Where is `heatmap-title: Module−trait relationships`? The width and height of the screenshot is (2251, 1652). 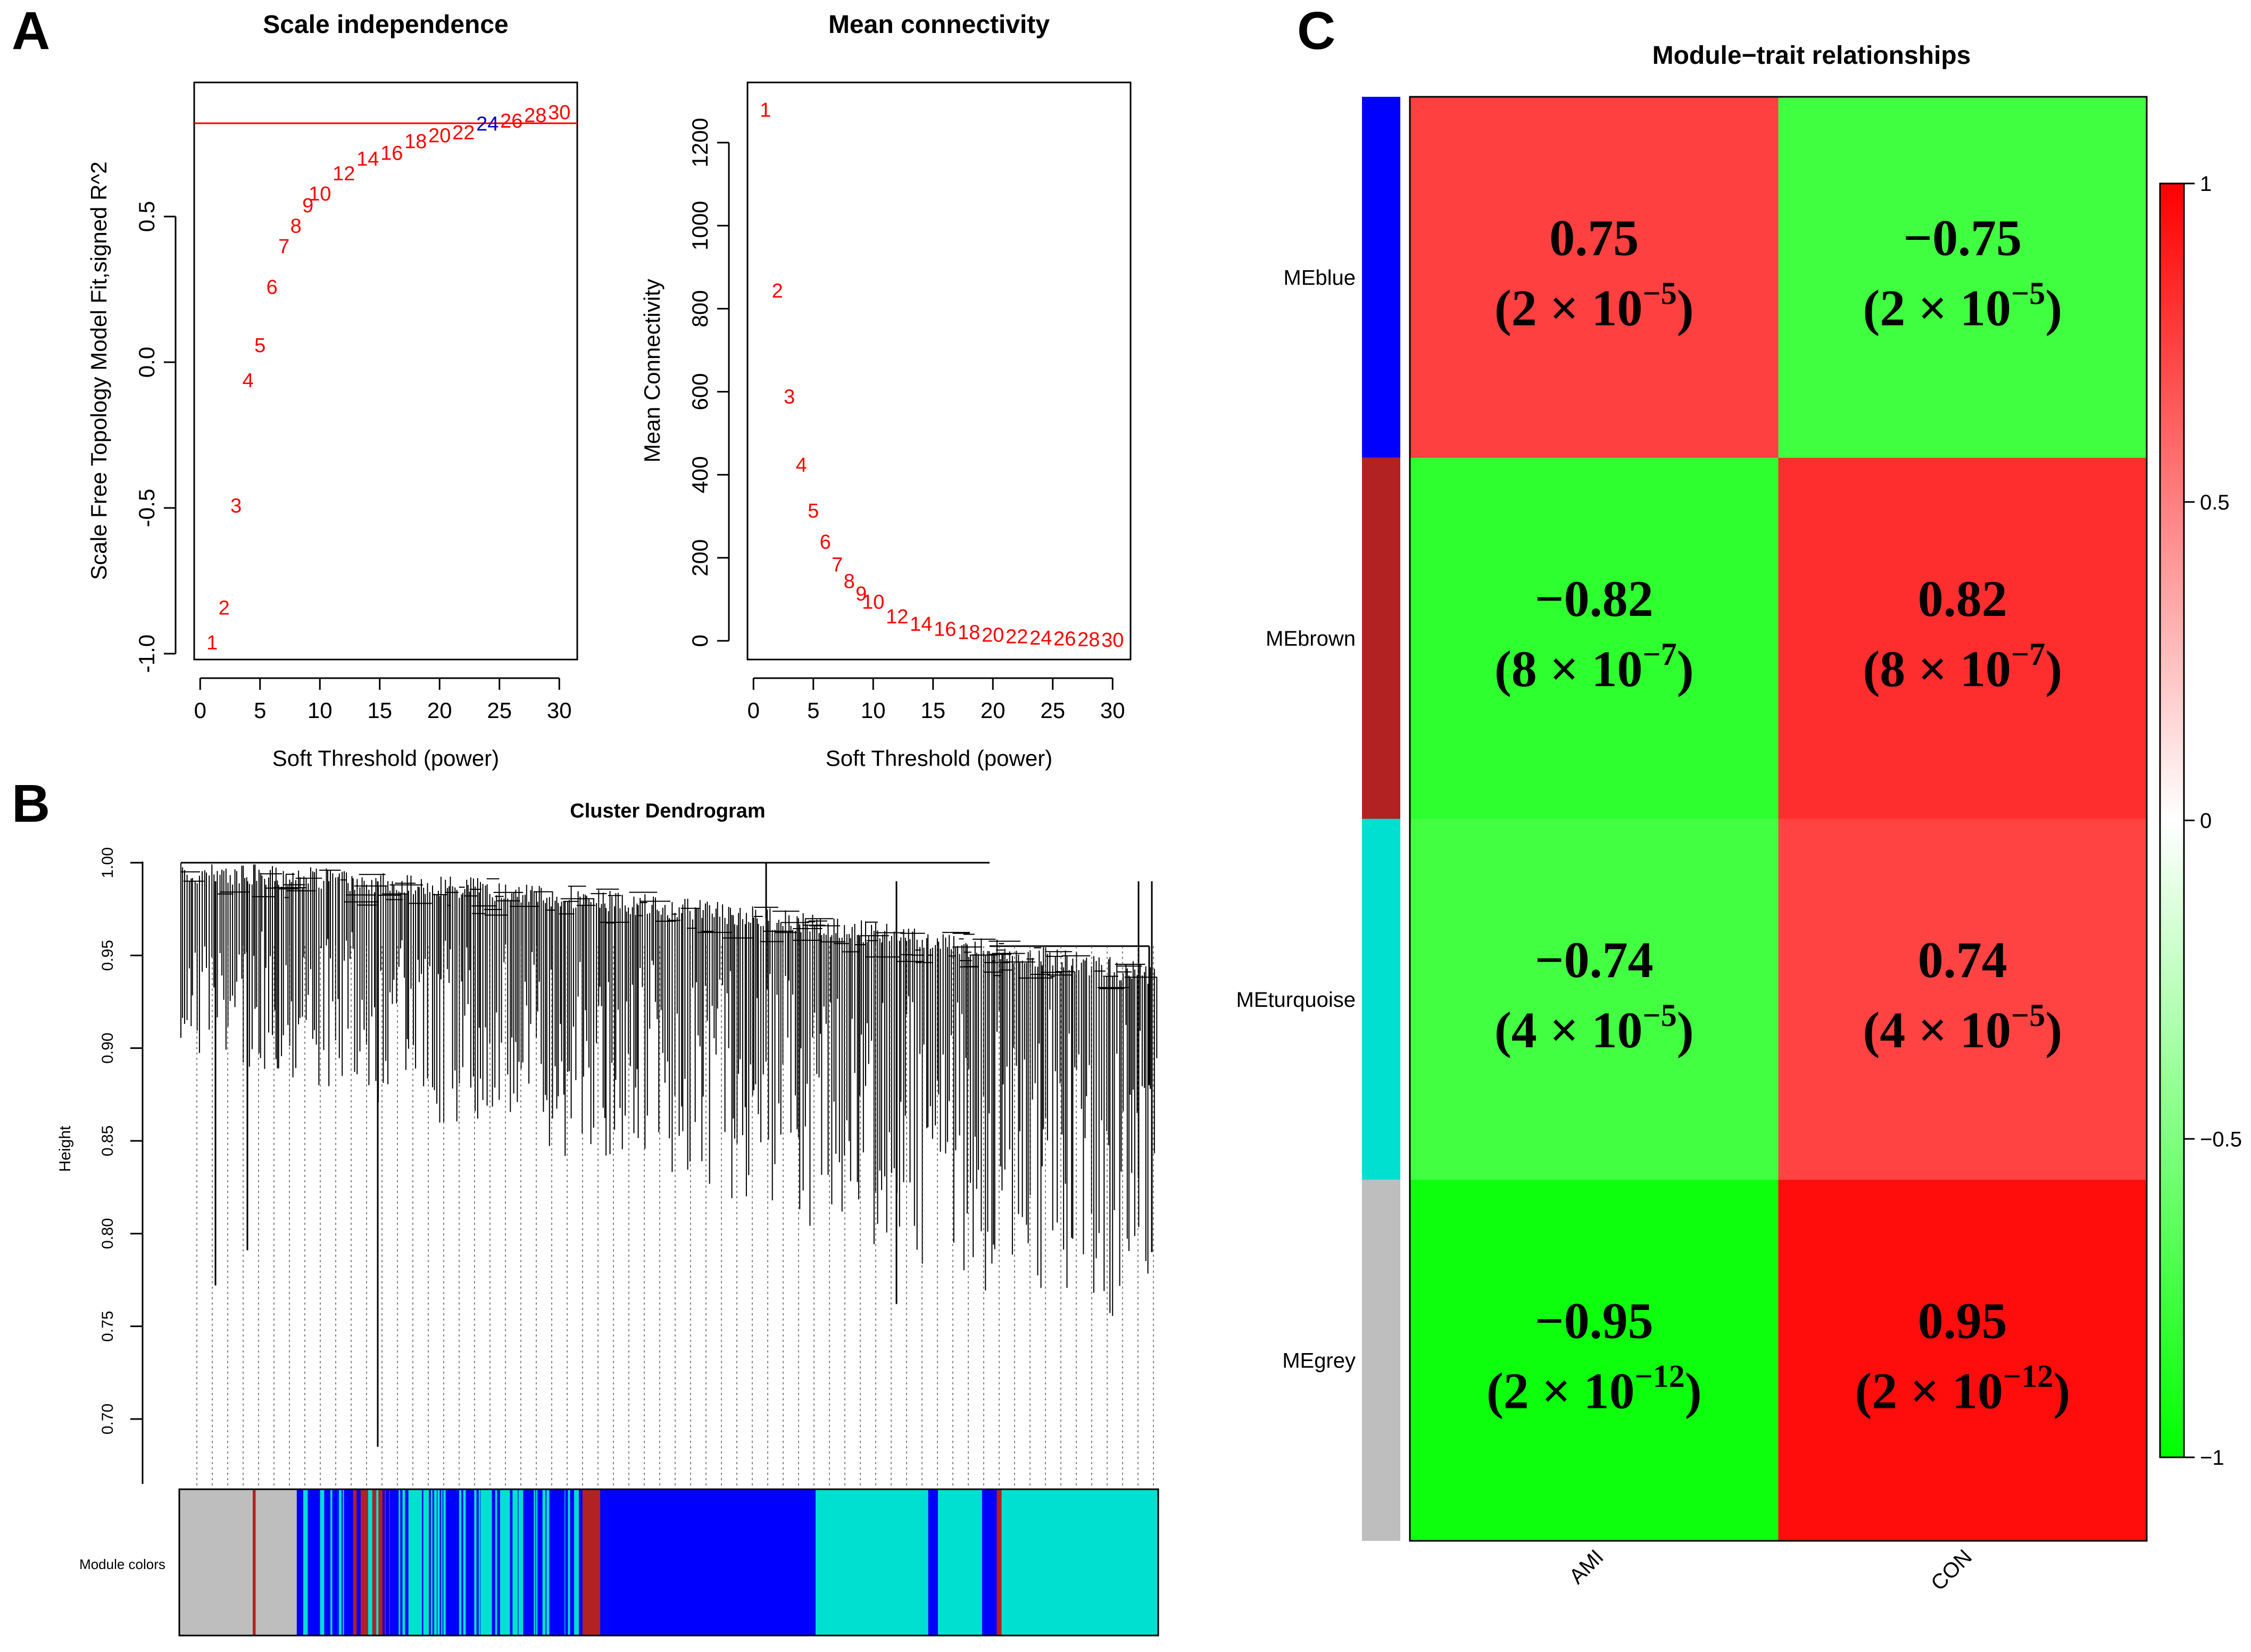 heatmap-title: Module−trait relationships is located at coordinates (1811, 55).